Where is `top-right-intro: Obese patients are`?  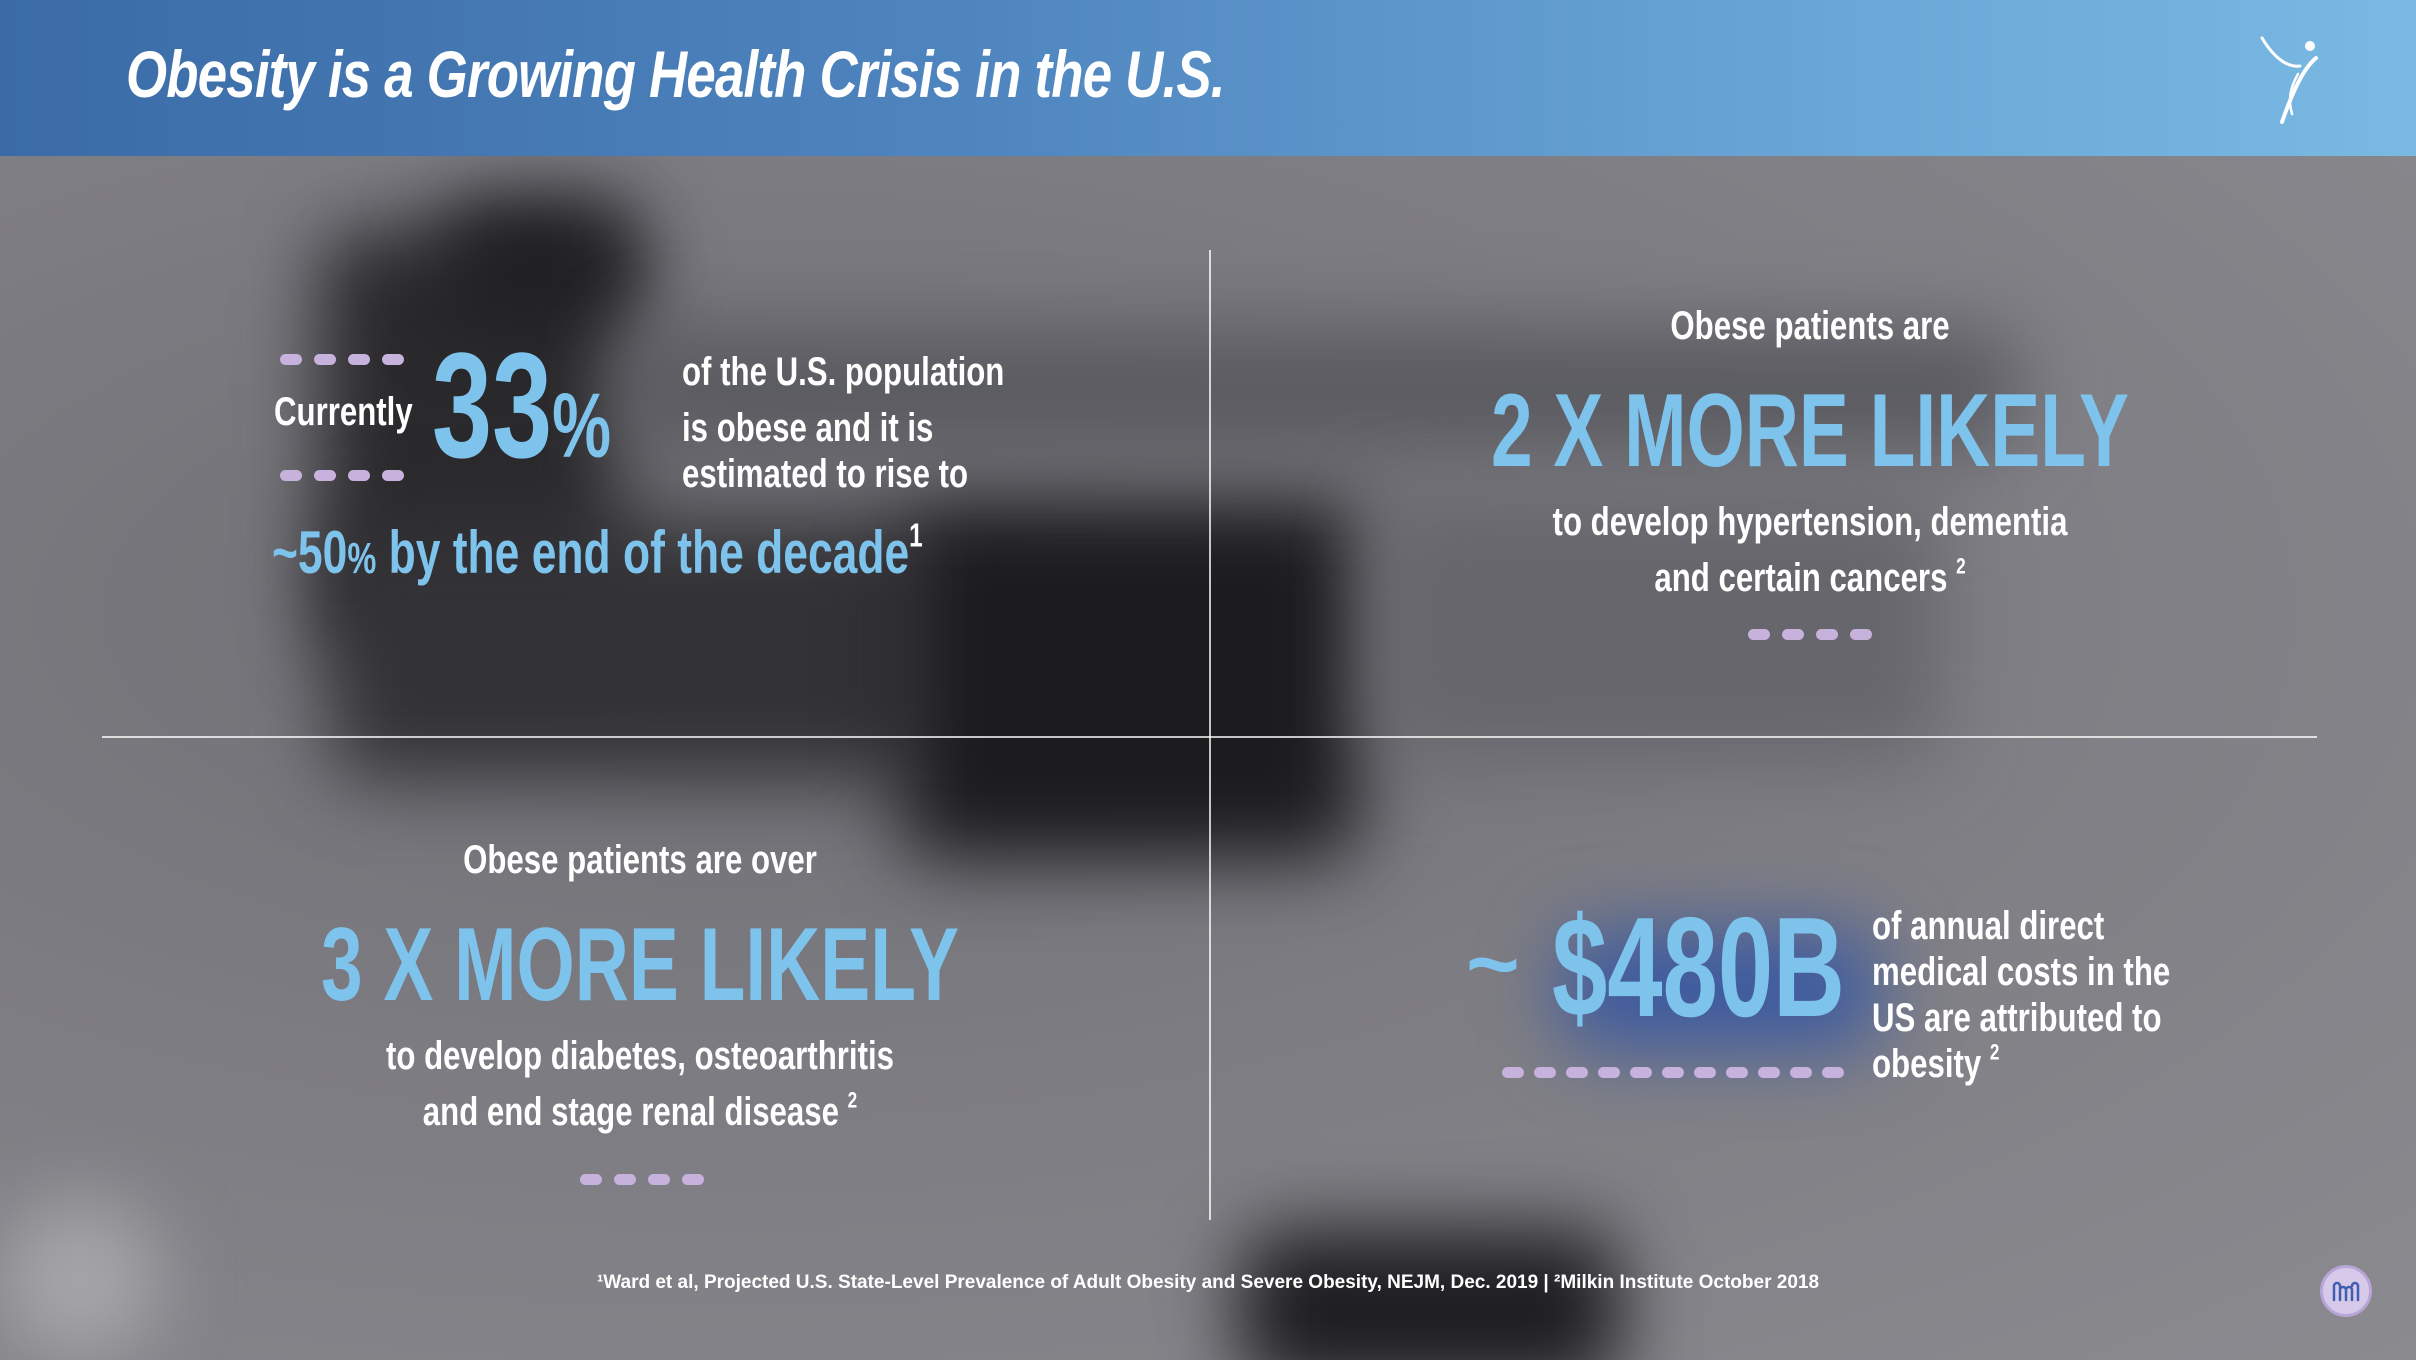
top-right-intro: Obese patients are is located at coordinates (1810, 326).